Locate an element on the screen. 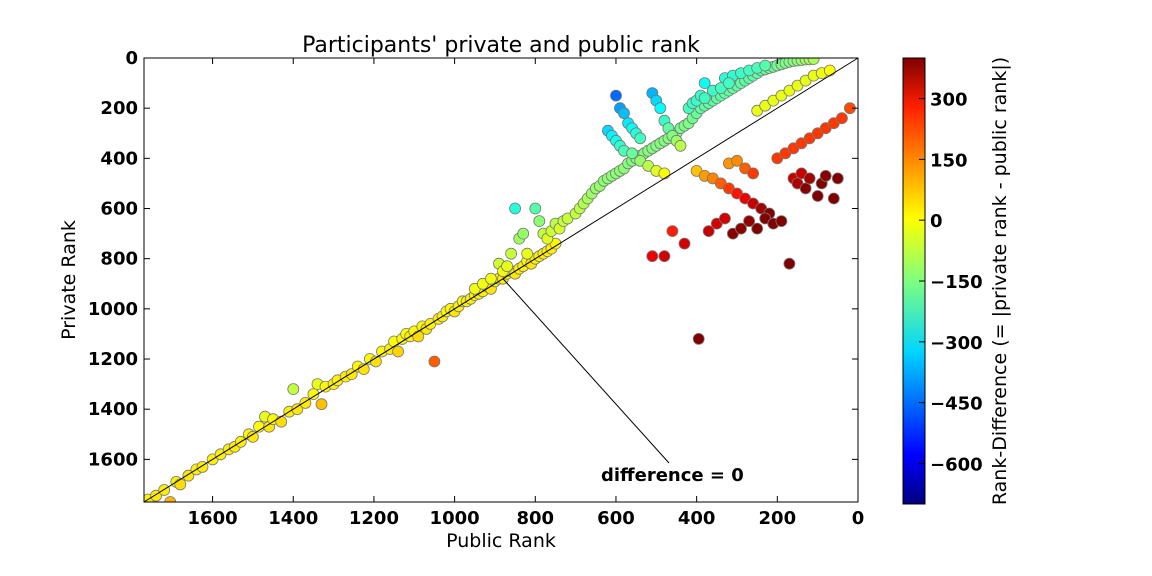 The image size is (1152, 576). y-tick-label: 400 is located at coordinates (119, 158).